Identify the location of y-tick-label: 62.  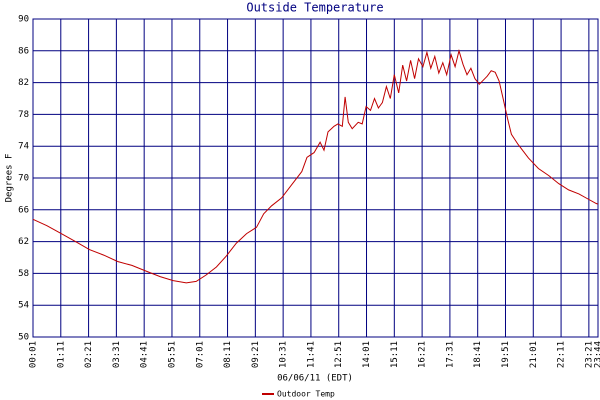
(23, 242).